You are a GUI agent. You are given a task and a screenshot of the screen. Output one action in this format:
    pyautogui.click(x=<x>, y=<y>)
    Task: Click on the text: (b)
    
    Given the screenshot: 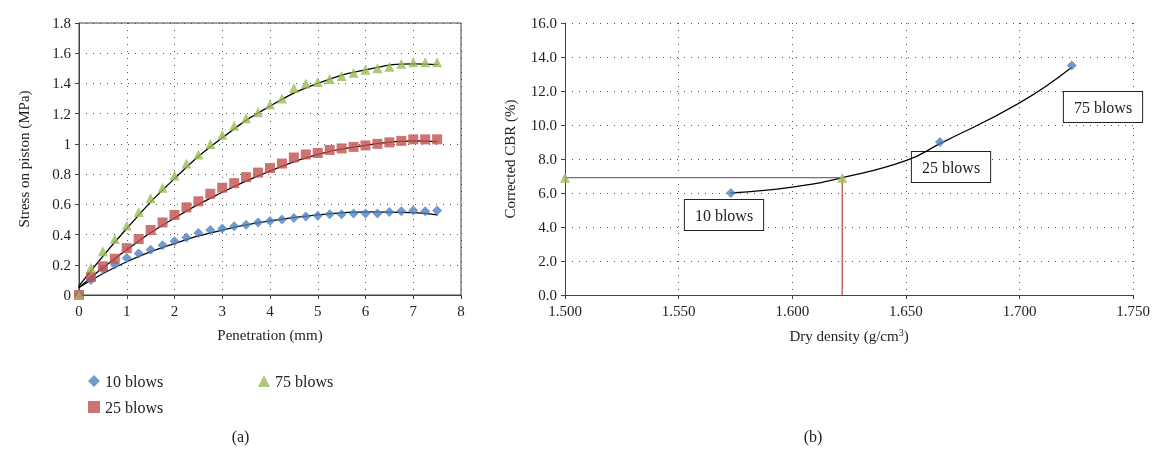 What is the action you would take?
    pyautogui.click(x=813, y=436)
    